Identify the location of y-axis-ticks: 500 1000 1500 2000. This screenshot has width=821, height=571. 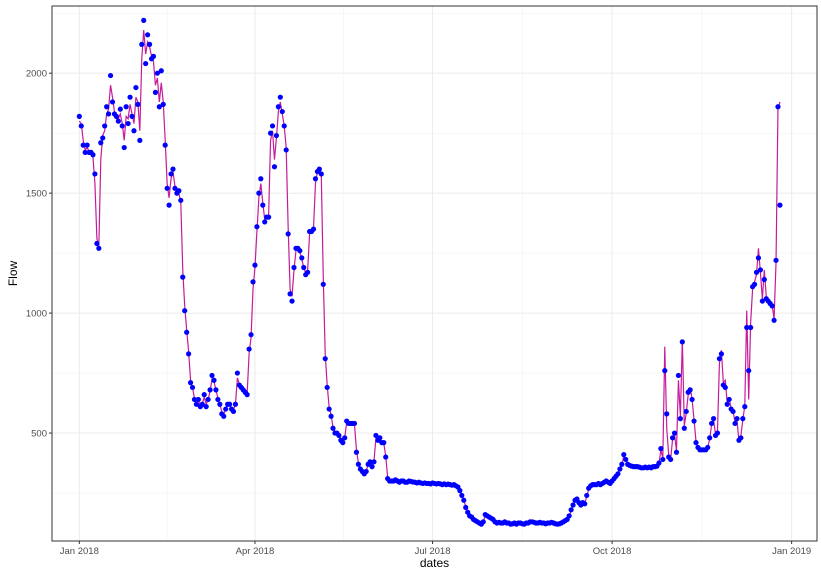
(39, 253).